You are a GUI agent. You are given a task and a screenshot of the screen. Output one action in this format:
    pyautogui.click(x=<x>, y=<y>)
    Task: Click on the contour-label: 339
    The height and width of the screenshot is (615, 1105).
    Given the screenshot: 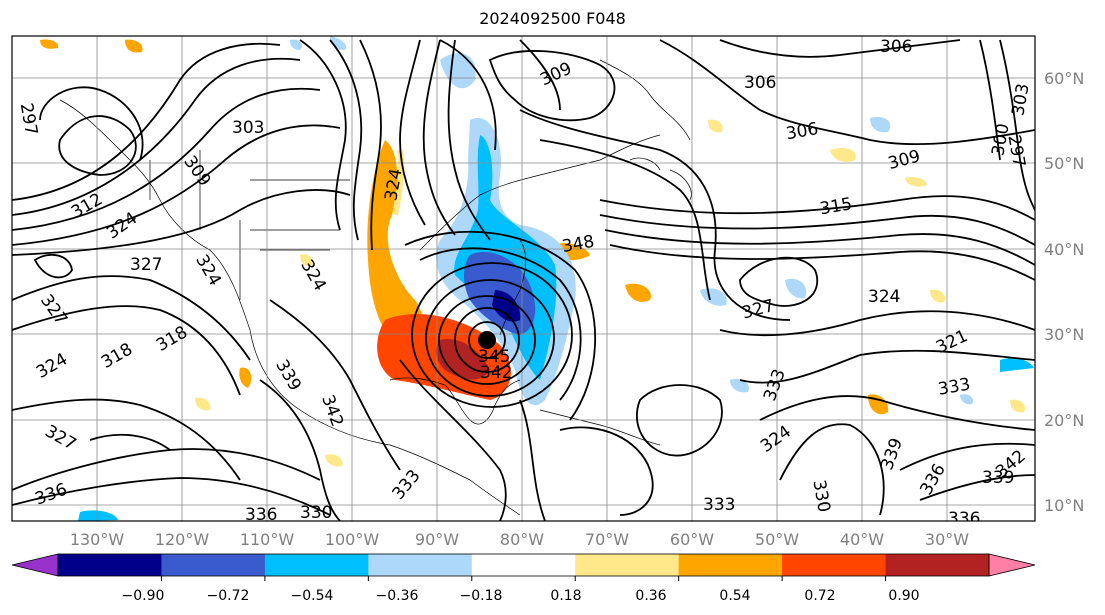 What is the action you would take?
    pyautogui.click(x=998, y=478)
    